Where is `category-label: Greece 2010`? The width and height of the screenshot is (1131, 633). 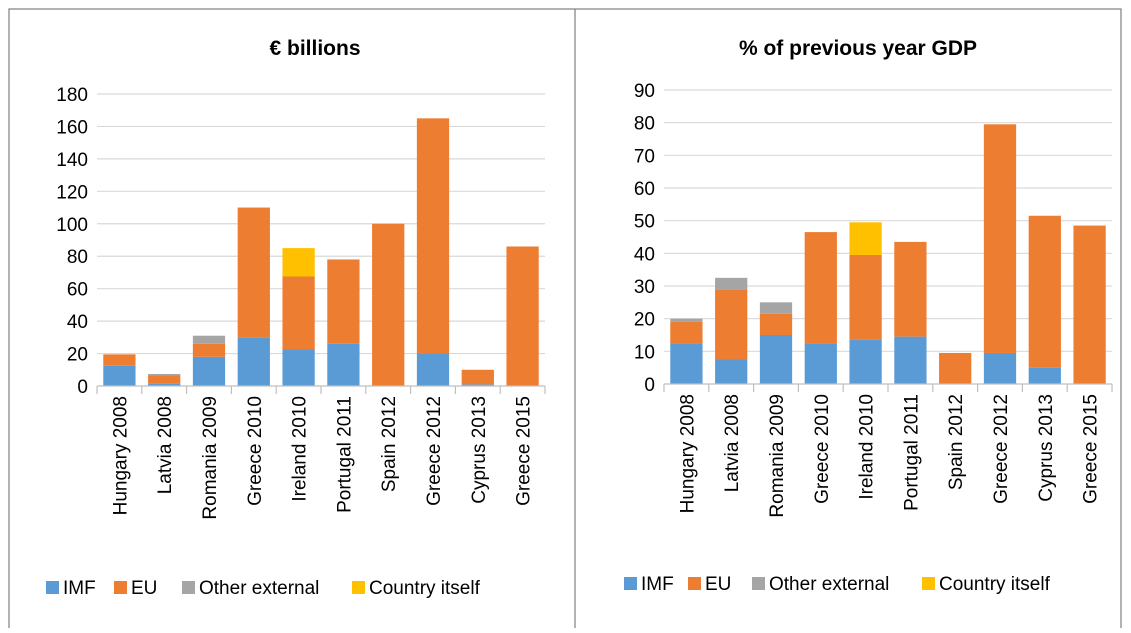 category-label: Greece 2010 is located at coordinates (822, 449).